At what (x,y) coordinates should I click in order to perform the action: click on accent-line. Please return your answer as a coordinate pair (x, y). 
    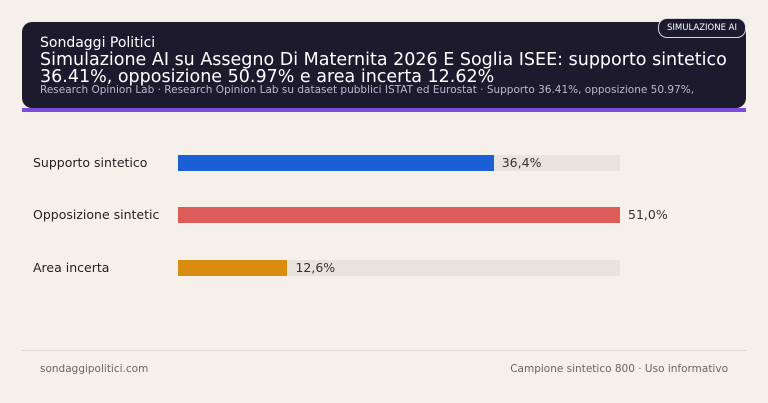
    Looking at the image, I should click on (384, 110).